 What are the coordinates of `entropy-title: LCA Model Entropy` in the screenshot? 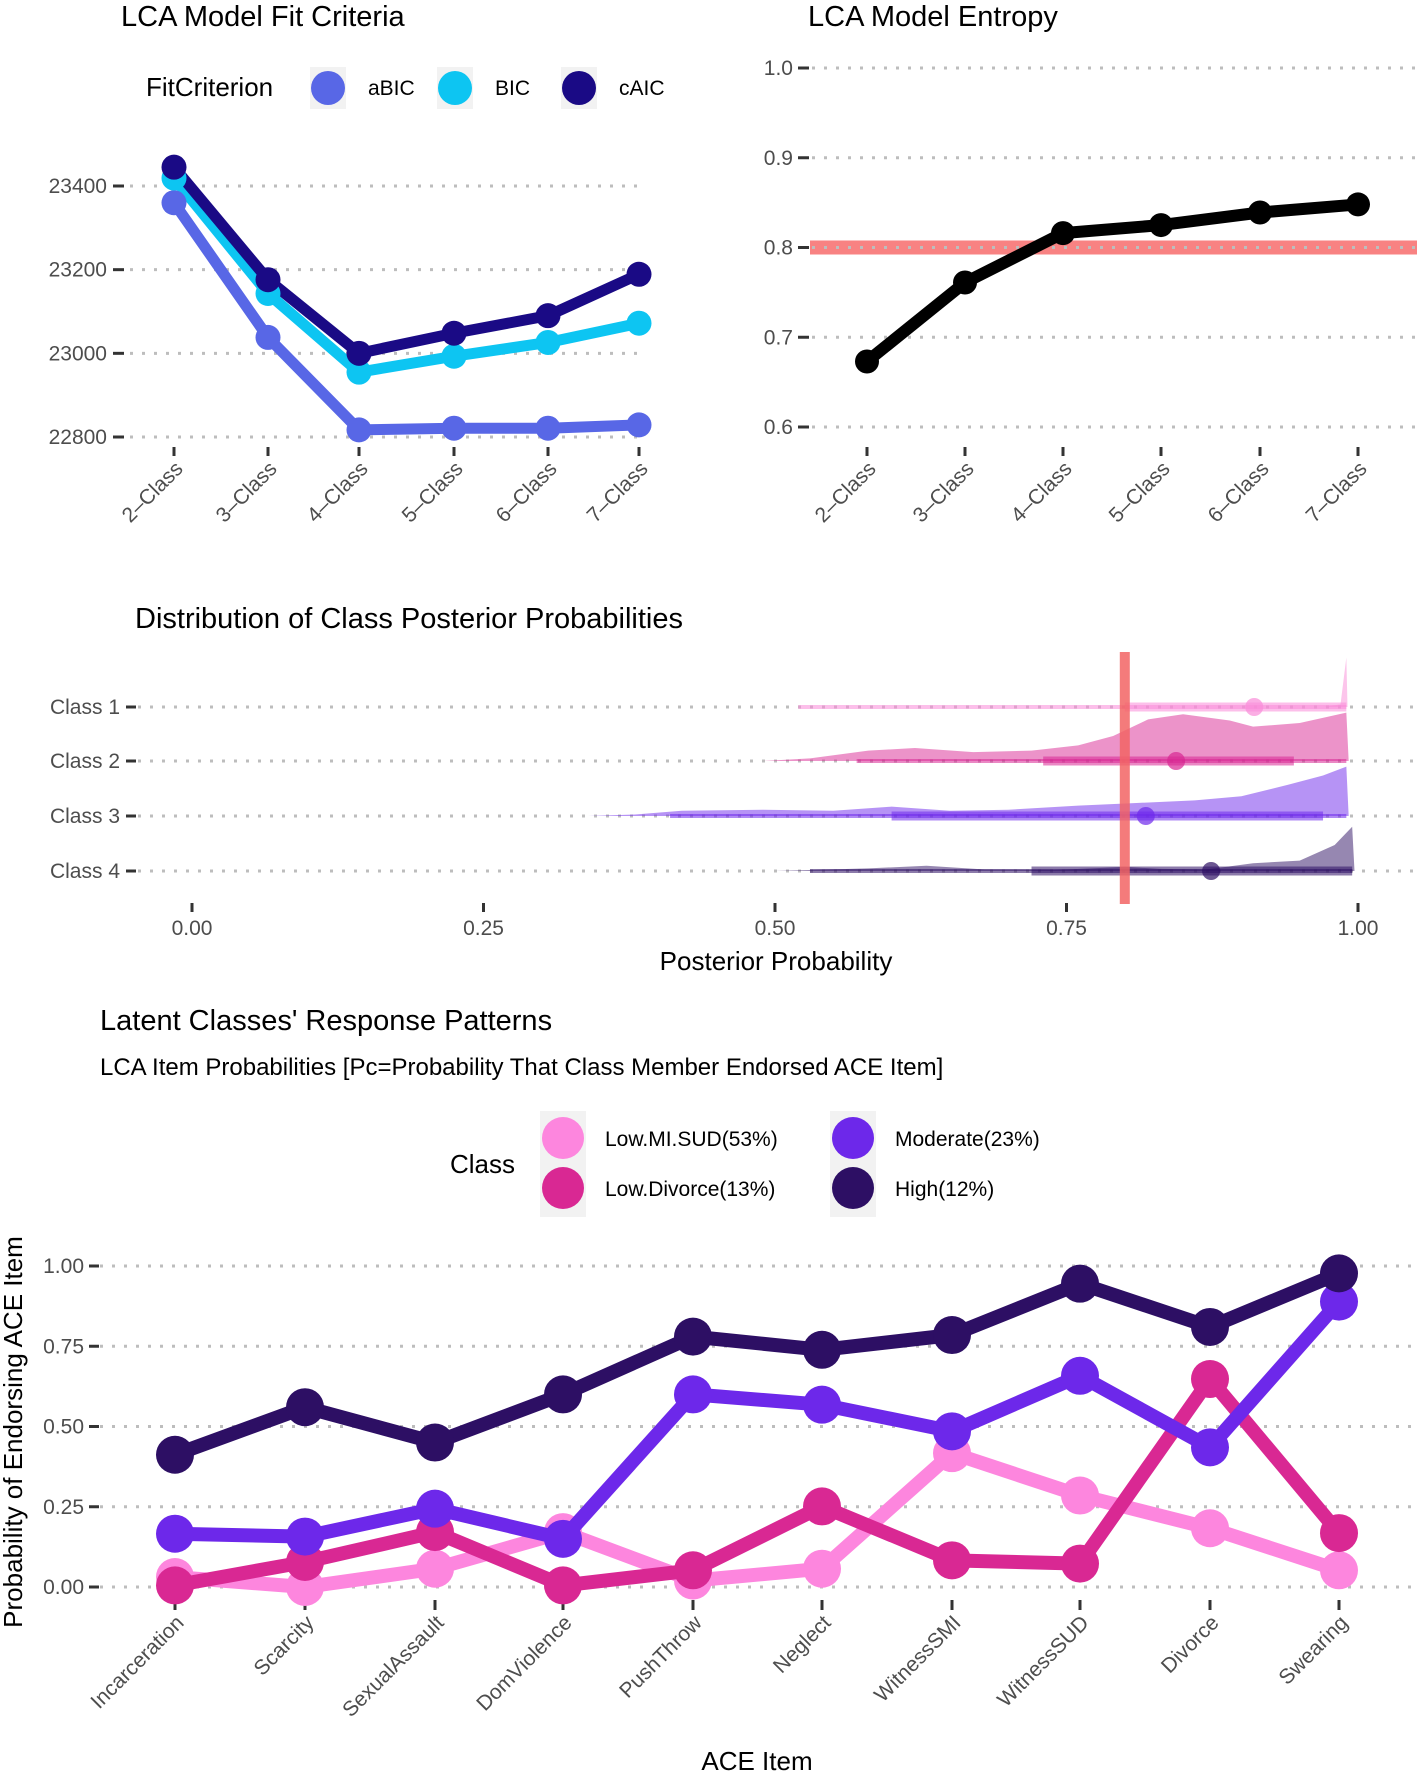 It's located at (933, 17).